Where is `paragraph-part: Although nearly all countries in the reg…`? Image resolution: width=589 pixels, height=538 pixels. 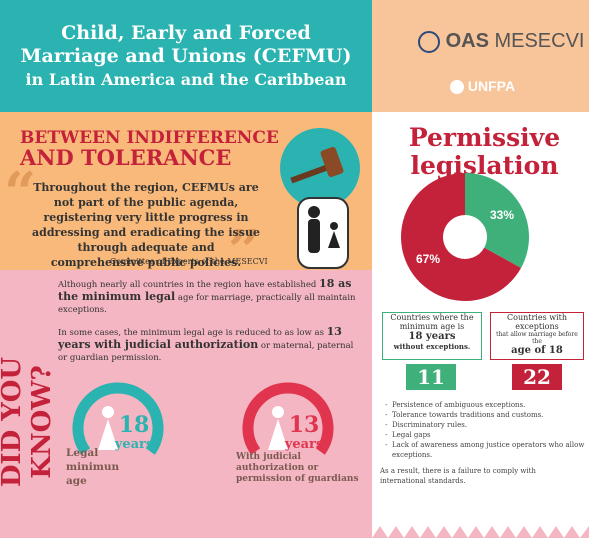
paragraph-part: Although nearly all countries in the reg… is located at coordinates (189, 285).